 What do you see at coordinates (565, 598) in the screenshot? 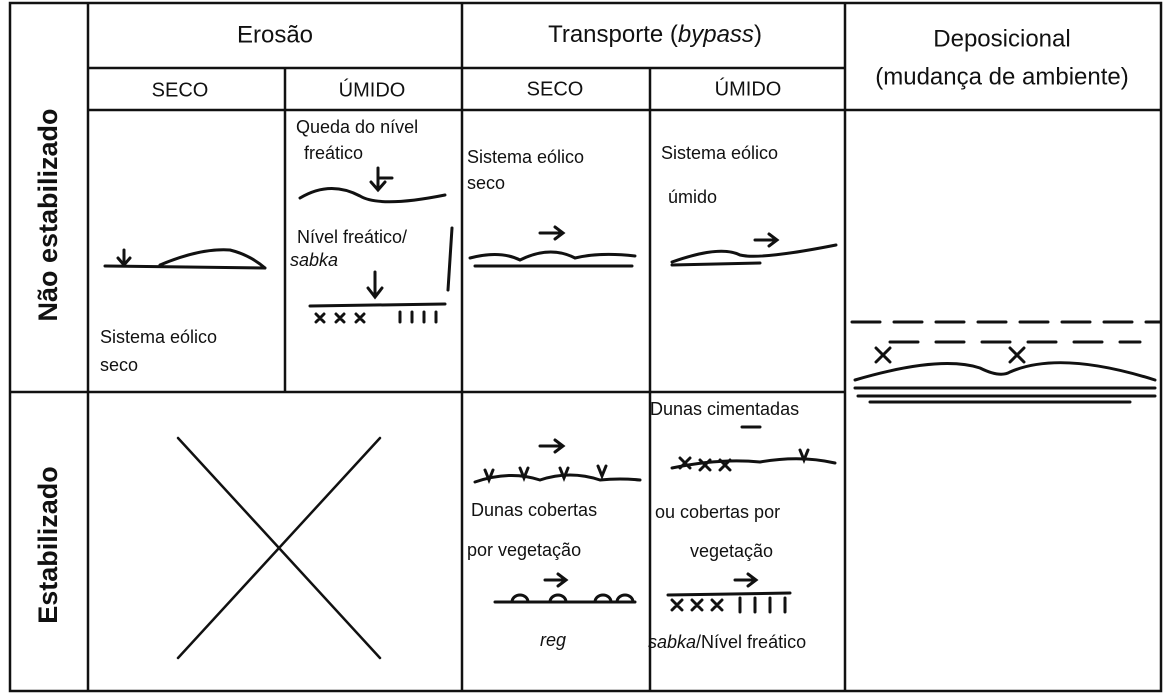
I see `gravel-sketch` at bounding box center [565, 598].